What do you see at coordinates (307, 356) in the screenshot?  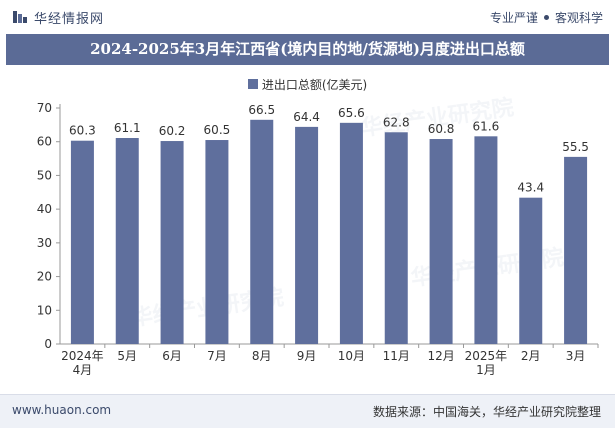 I see `x-tick-label: 9月` at bounding box center [307, 356].